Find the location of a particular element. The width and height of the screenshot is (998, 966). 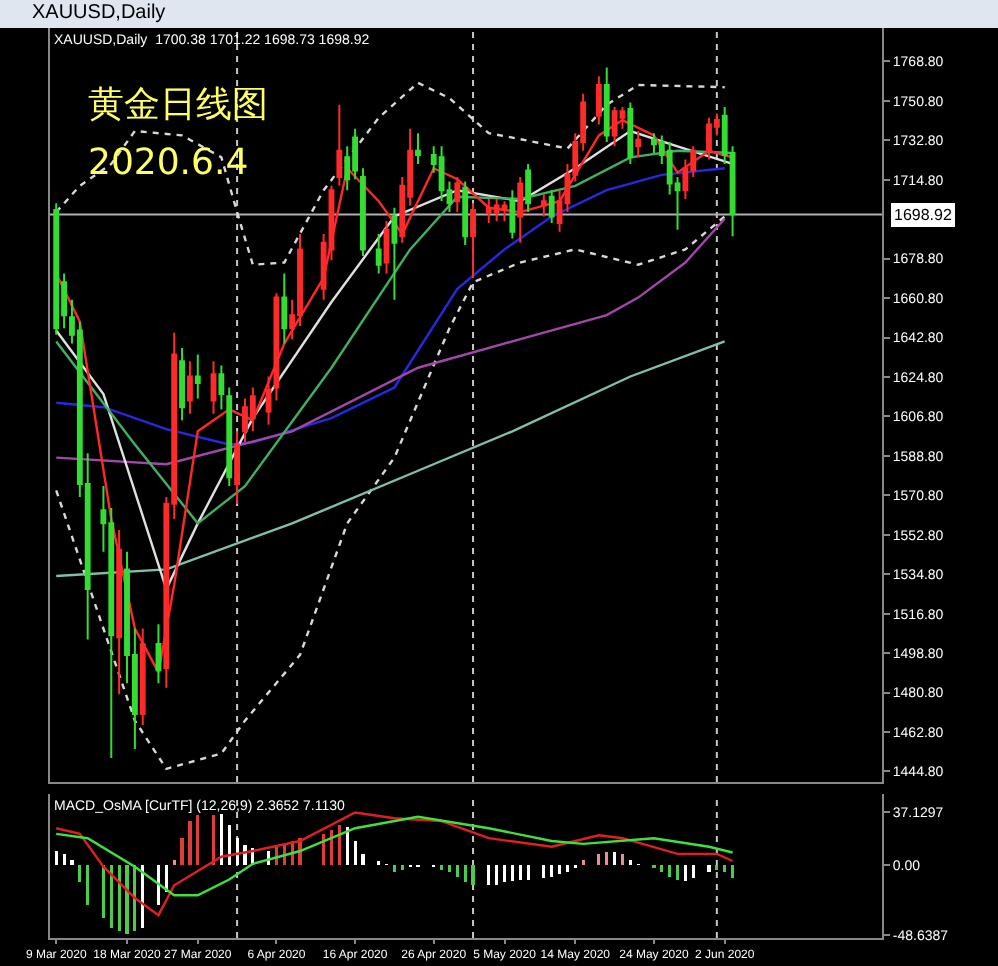

chart-title: XAUUSD,Daily is located at coordinates (499, 14).